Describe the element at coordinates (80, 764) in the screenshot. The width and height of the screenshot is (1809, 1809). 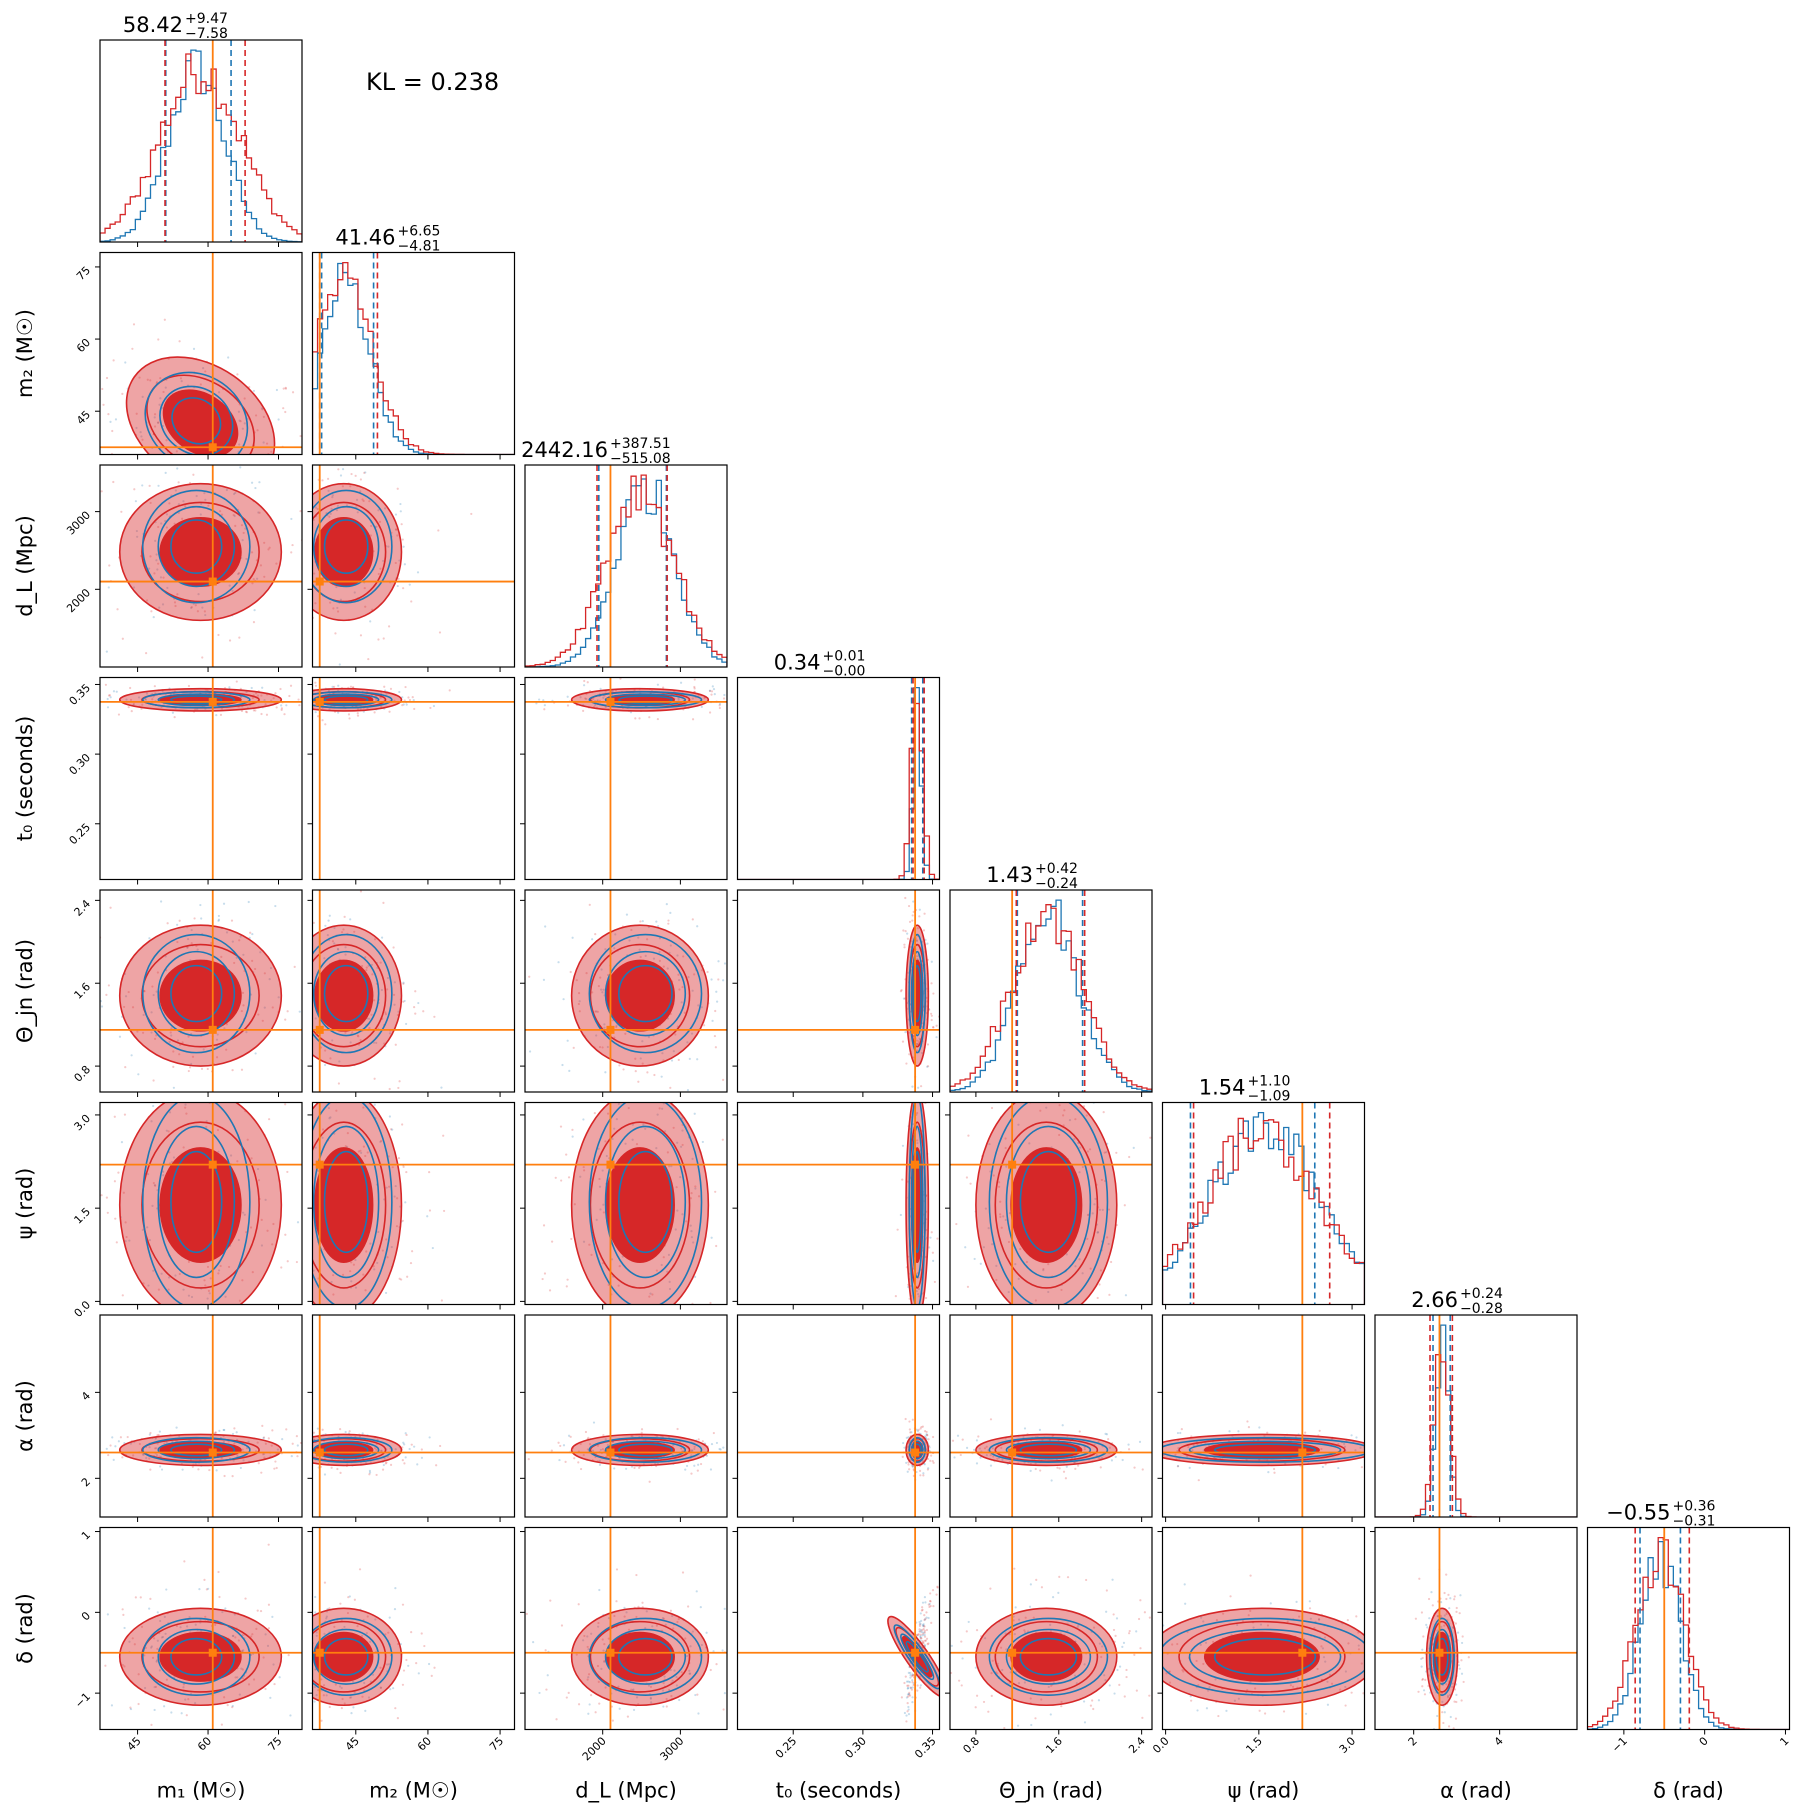
I see `ytick-label-t0: 0.30` at that location.